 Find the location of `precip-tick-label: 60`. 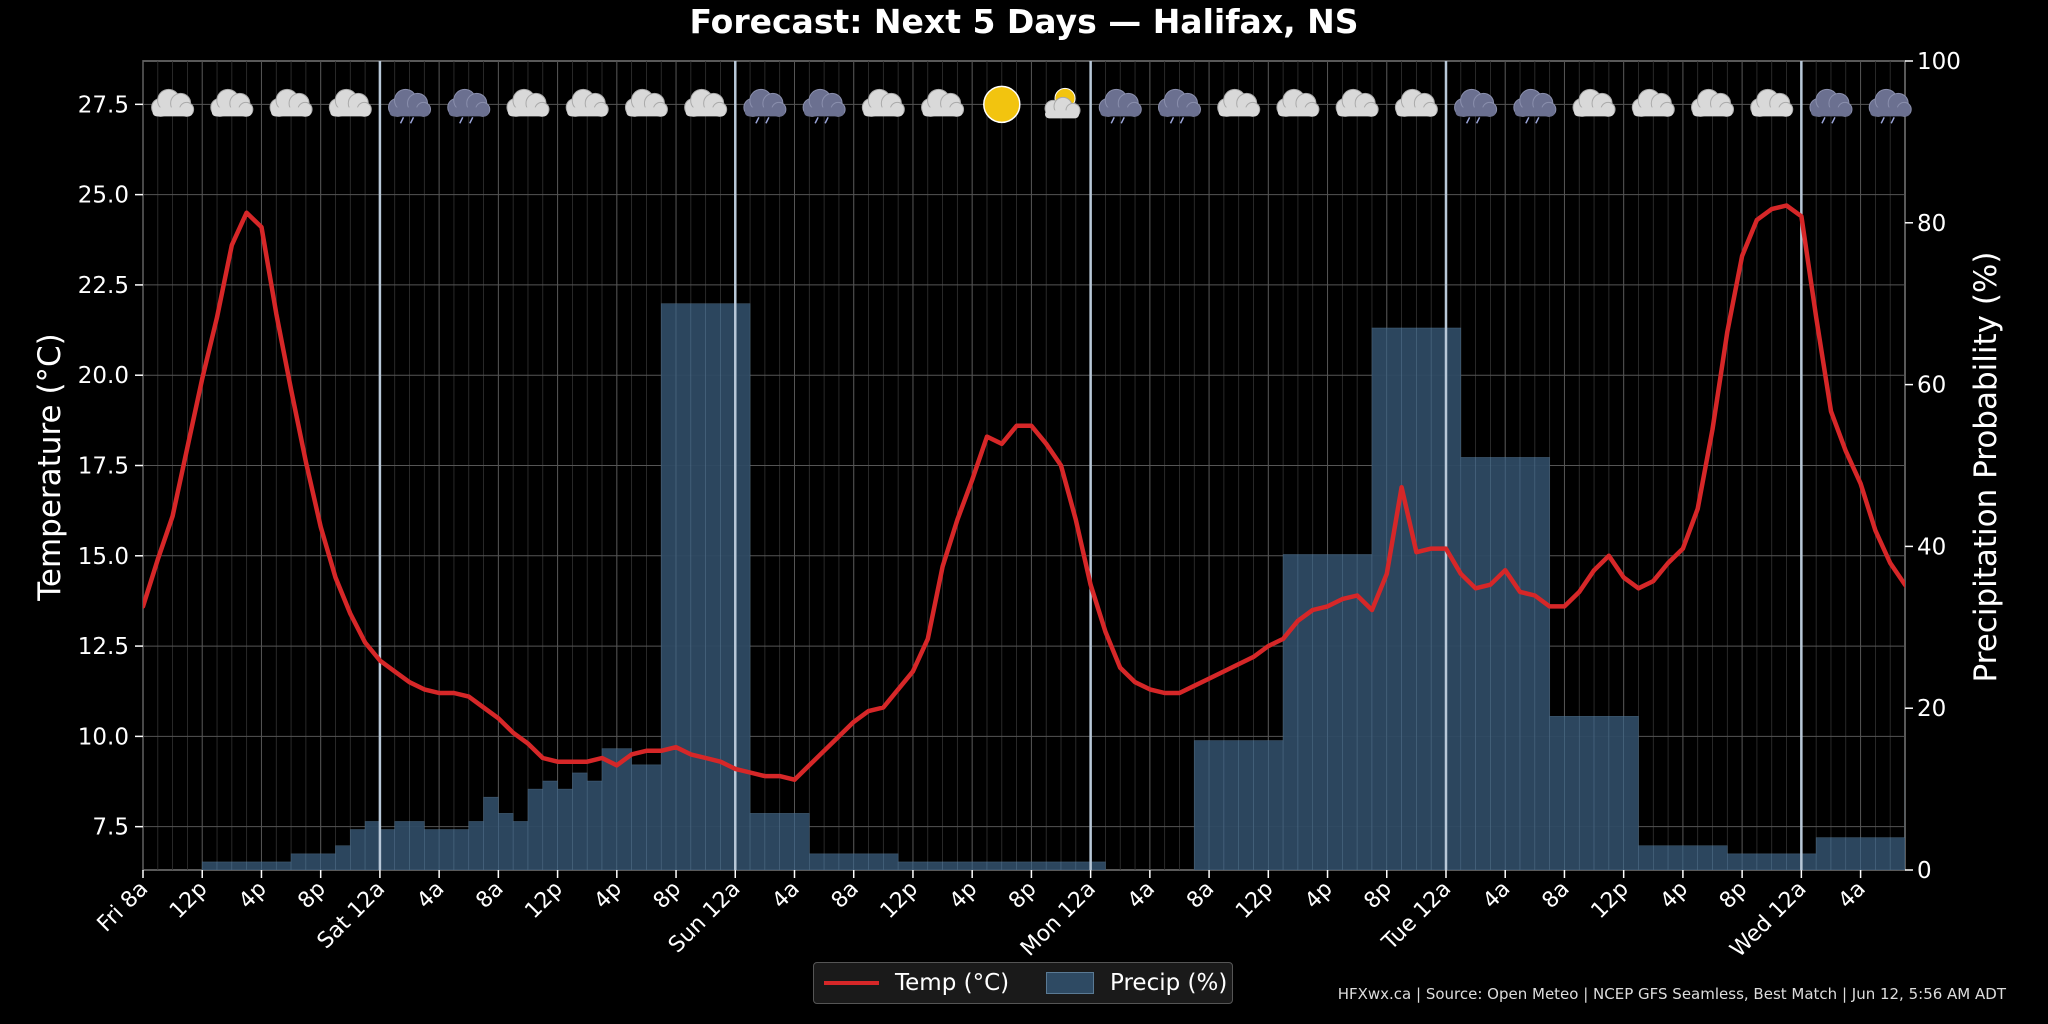

precip-tick-label: 60 is located at coordinates (1931, 386).